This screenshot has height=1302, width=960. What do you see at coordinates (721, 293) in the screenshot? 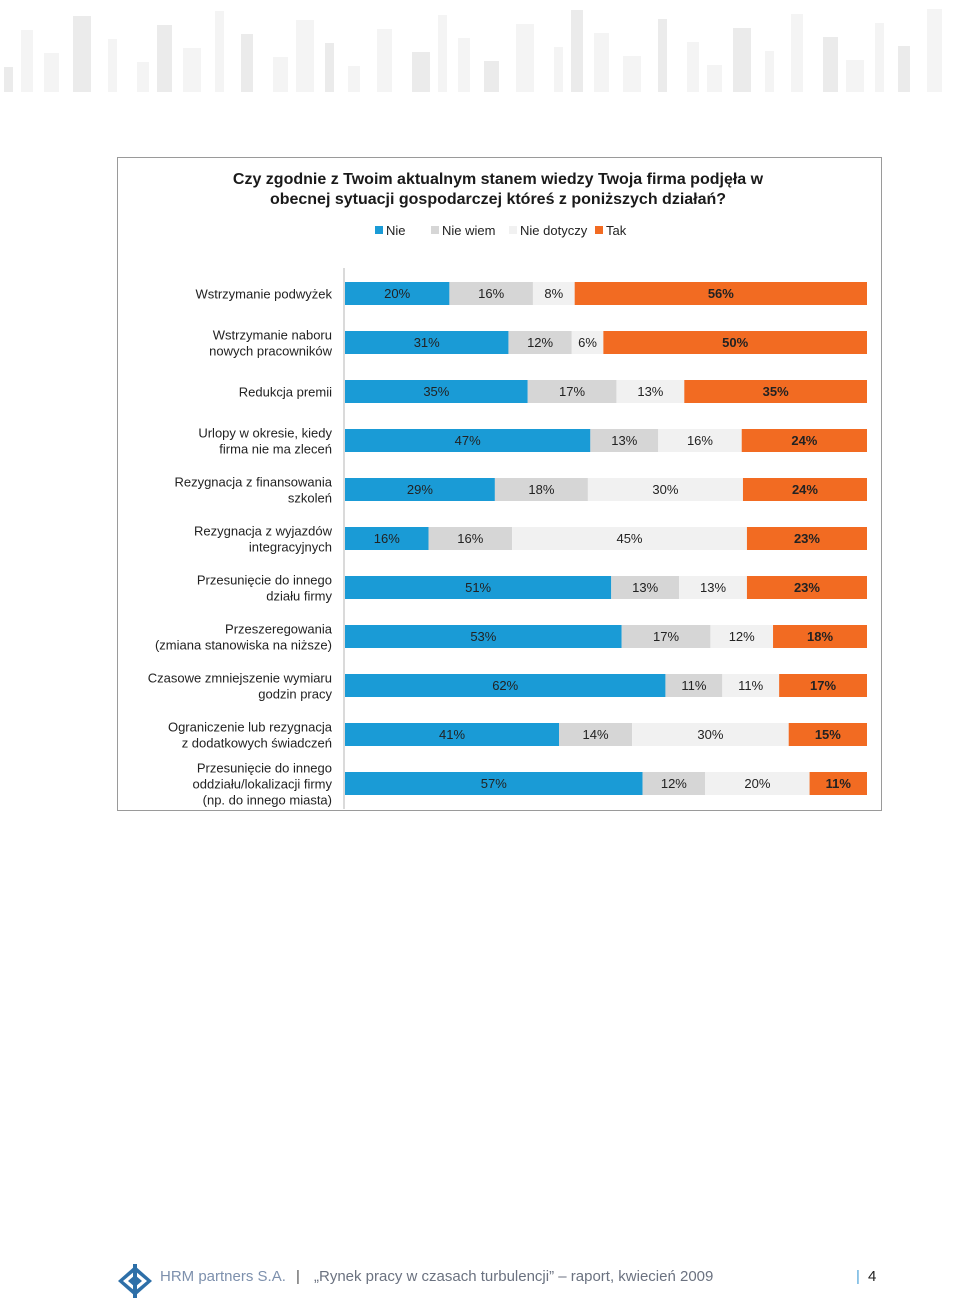
I see `data-label: 56%` at bounding box center [721, 293].